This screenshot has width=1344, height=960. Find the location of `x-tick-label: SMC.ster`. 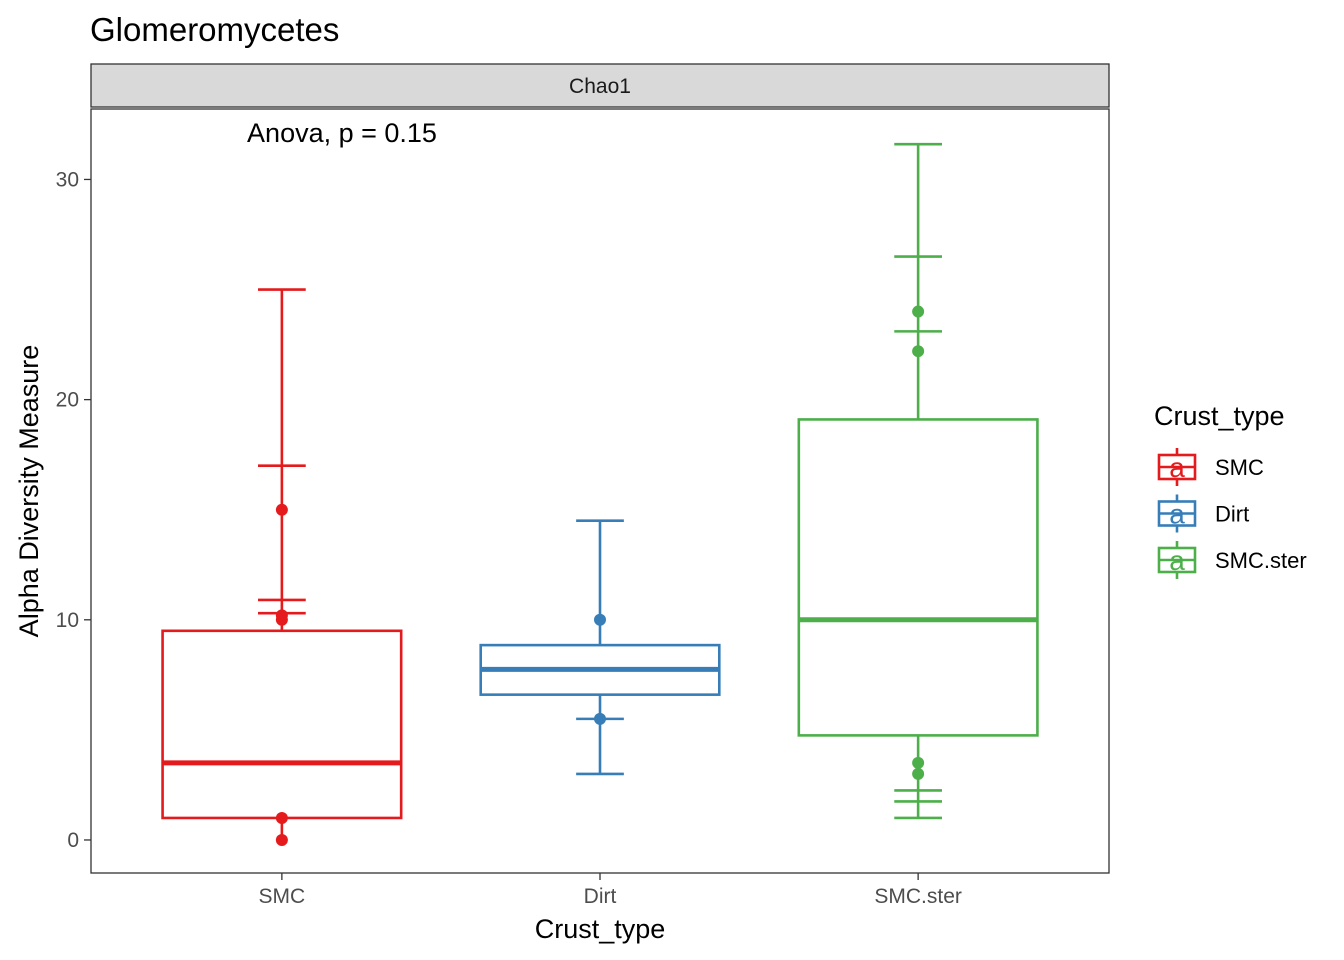

x-tick-label: SMC.ster is located at coordinates (918, 896).